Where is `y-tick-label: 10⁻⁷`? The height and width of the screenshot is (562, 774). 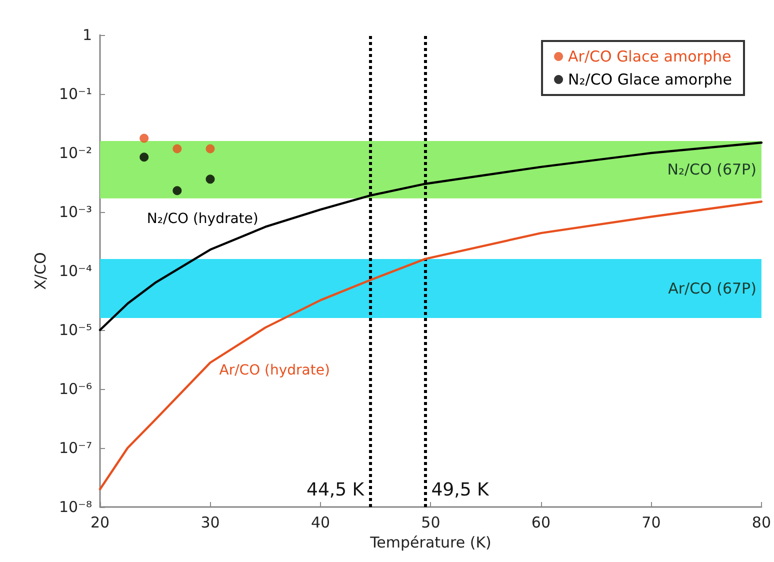
y-tick-label: 10⁻⁷ is located at coordinates (75, 448).